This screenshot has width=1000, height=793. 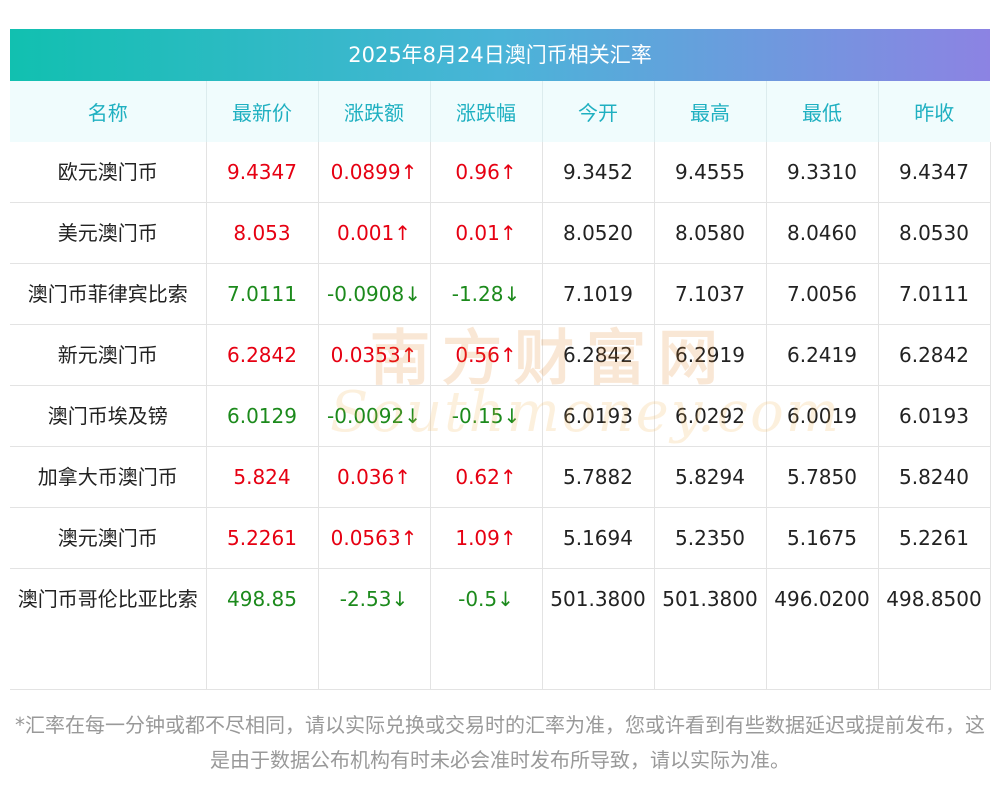 I want to click on cell-name: 澳门币菲律宾比索, so click(x=108, y=294).